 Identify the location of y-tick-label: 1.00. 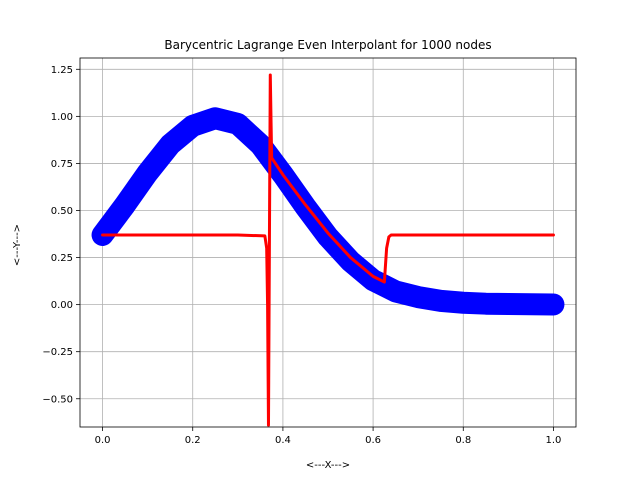
(62, 117).